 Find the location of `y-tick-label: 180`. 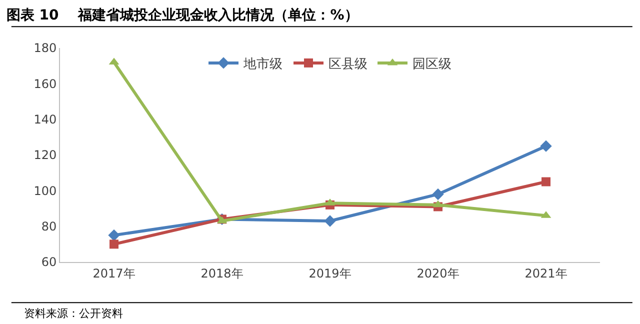

y-tick-label: 180 is located at coordinates (45, 48).